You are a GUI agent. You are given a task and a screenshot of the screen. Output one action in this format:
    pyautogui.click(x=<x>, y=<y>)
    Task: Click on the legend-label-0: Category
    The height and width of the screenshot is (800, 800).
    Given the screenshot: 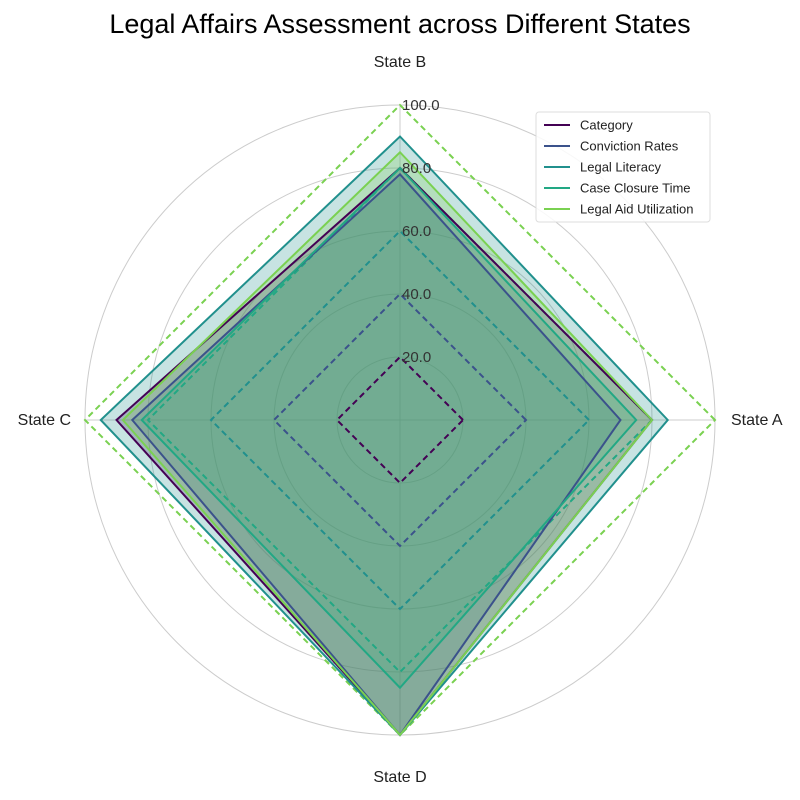 What is the action you would take?
    pyautogui.click(x=606, y=125)
    